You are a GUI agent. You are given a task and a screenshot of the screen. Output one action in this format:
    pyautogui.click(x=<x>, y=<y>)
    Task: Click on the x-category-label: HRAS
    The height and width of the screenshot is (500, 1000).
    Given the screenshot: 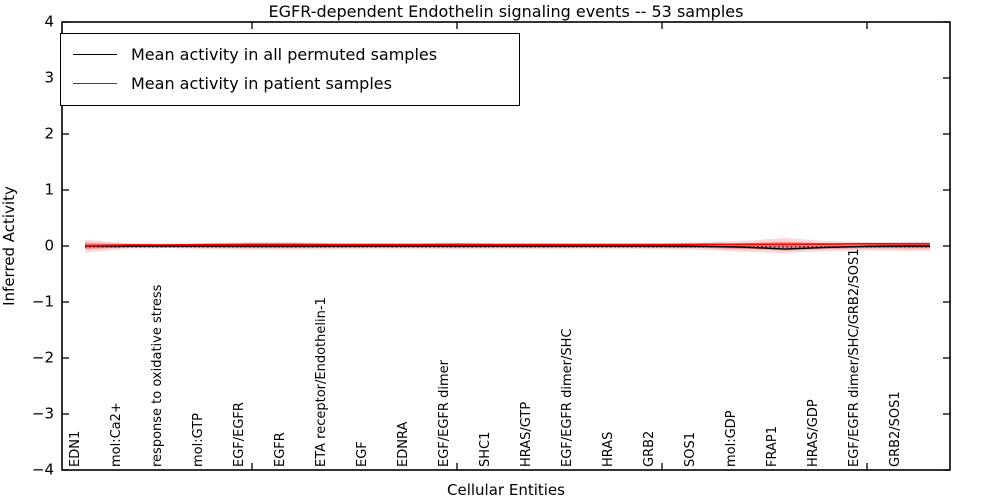 What is the action you would take?
    pyautogui.click(x=608, y=449)
    